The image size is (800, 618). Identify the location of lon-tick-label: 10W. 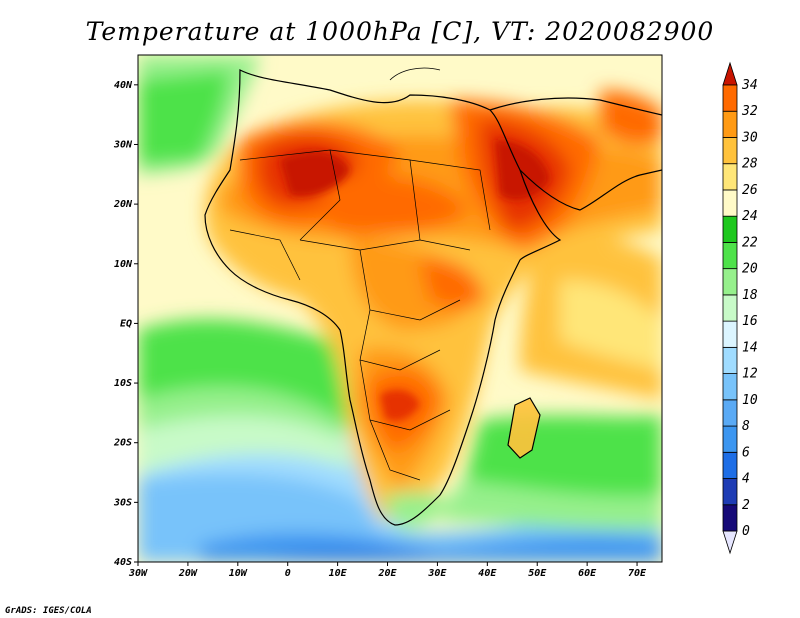
(238, 573).